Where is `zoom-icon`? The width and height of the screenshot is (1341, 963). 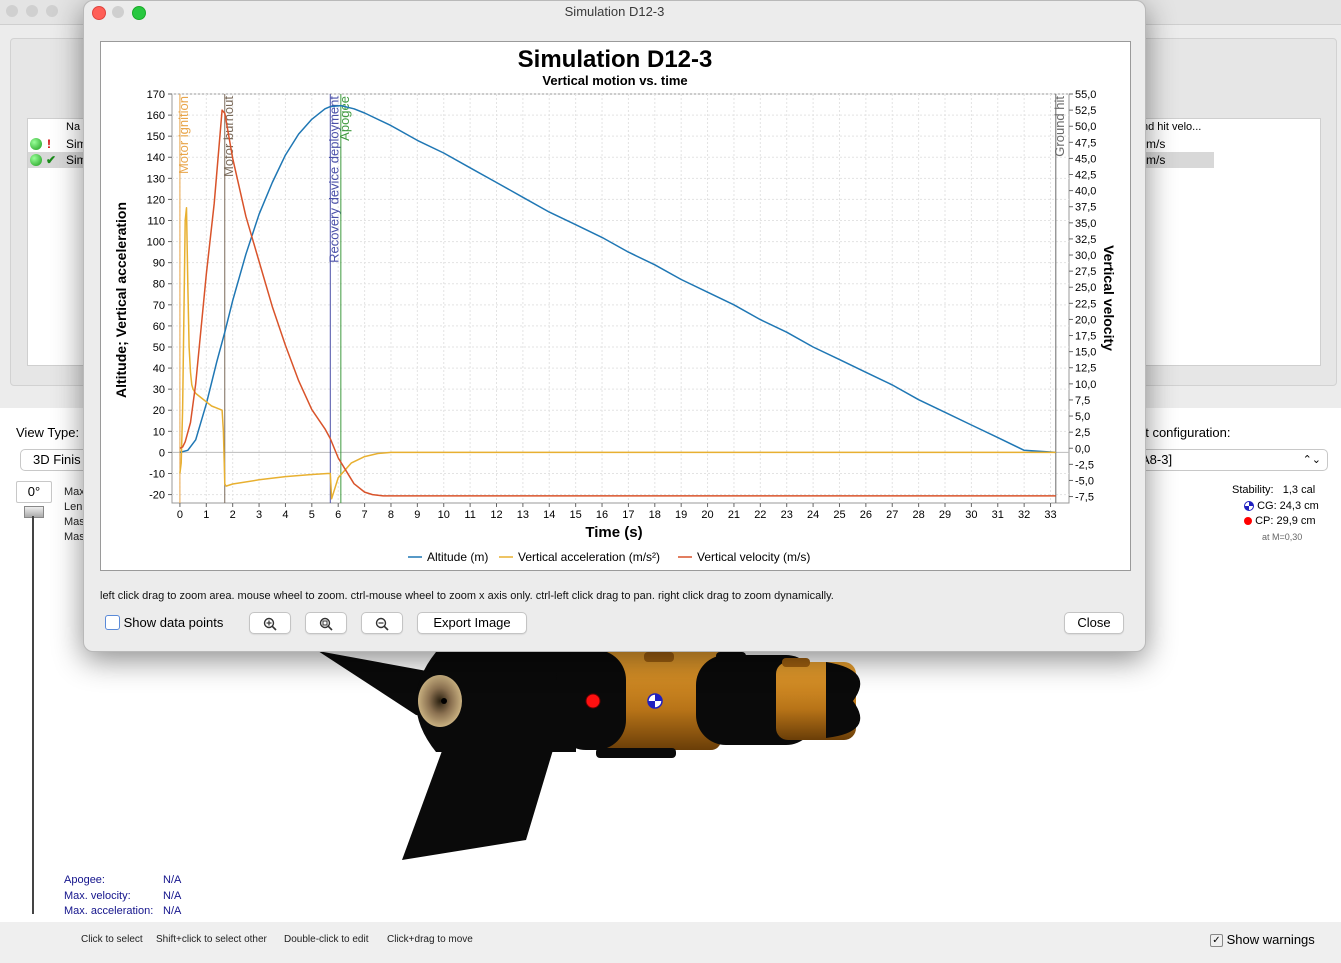 zoom-icon is located at coordinates (139, 13).